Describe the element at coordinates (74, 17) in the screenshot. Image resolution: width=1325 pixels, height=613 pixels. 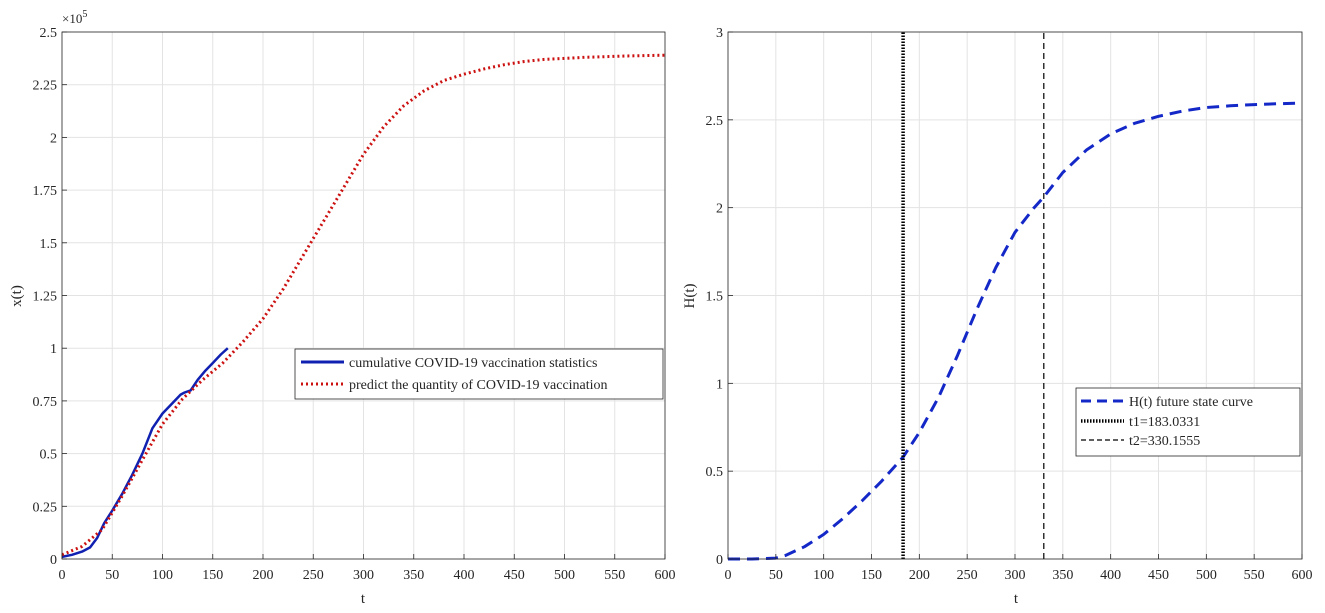
I see `left-y-exponent: ×10⁵` at that location.